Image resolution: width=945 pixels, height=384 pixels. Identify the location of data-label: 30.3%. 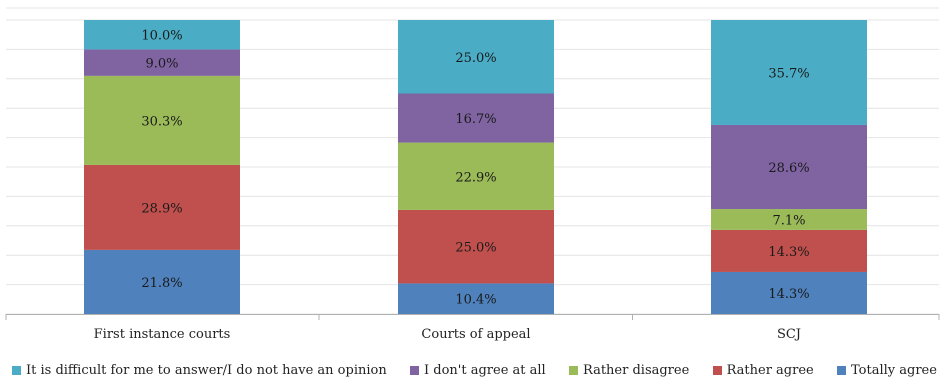
(161, 121).